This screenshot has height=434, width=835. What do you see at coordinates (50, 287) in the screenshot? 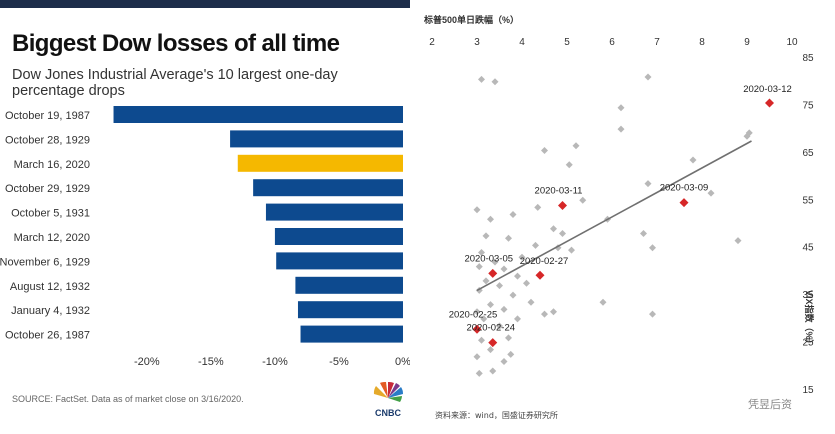
I see `category-label: August 12, 1932` at bounding box center [50, 287].